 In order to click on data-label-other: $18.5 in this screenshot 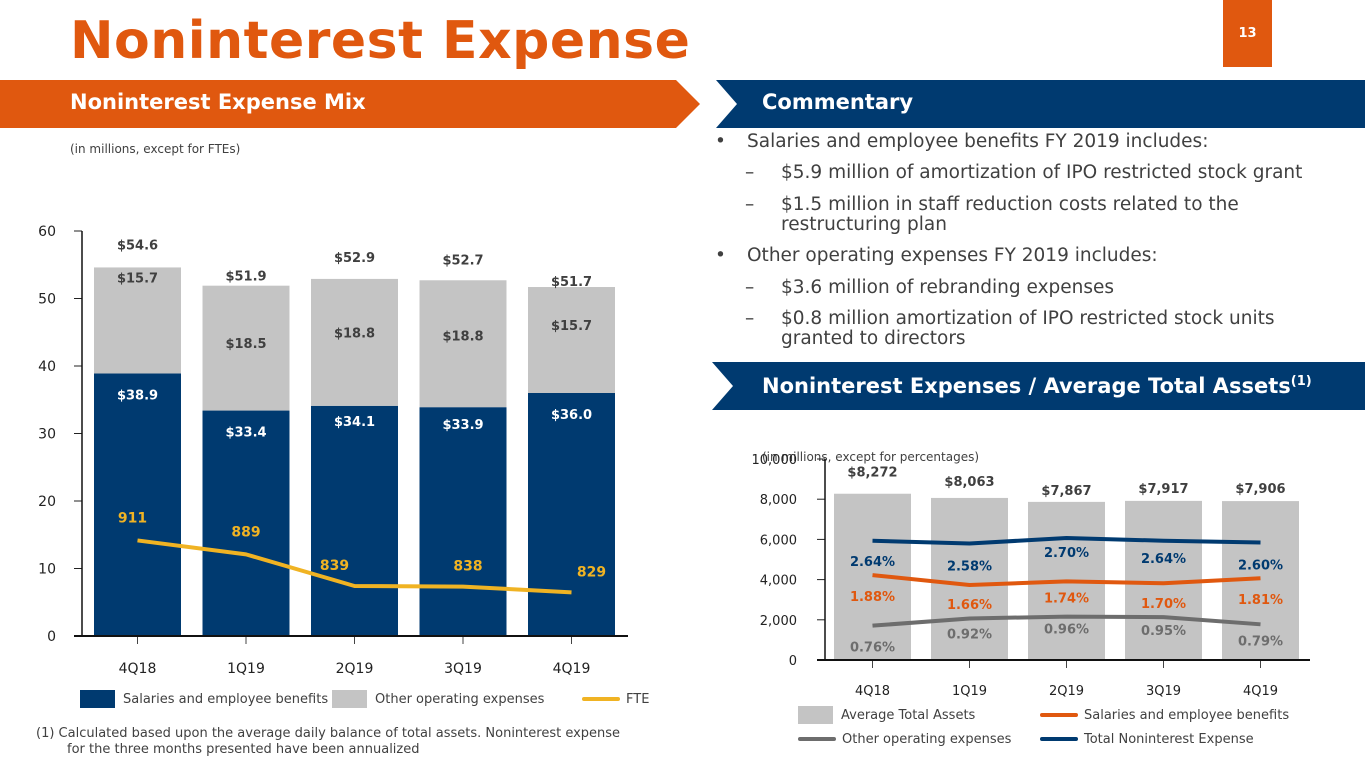, I will do `click(245, 344)`.